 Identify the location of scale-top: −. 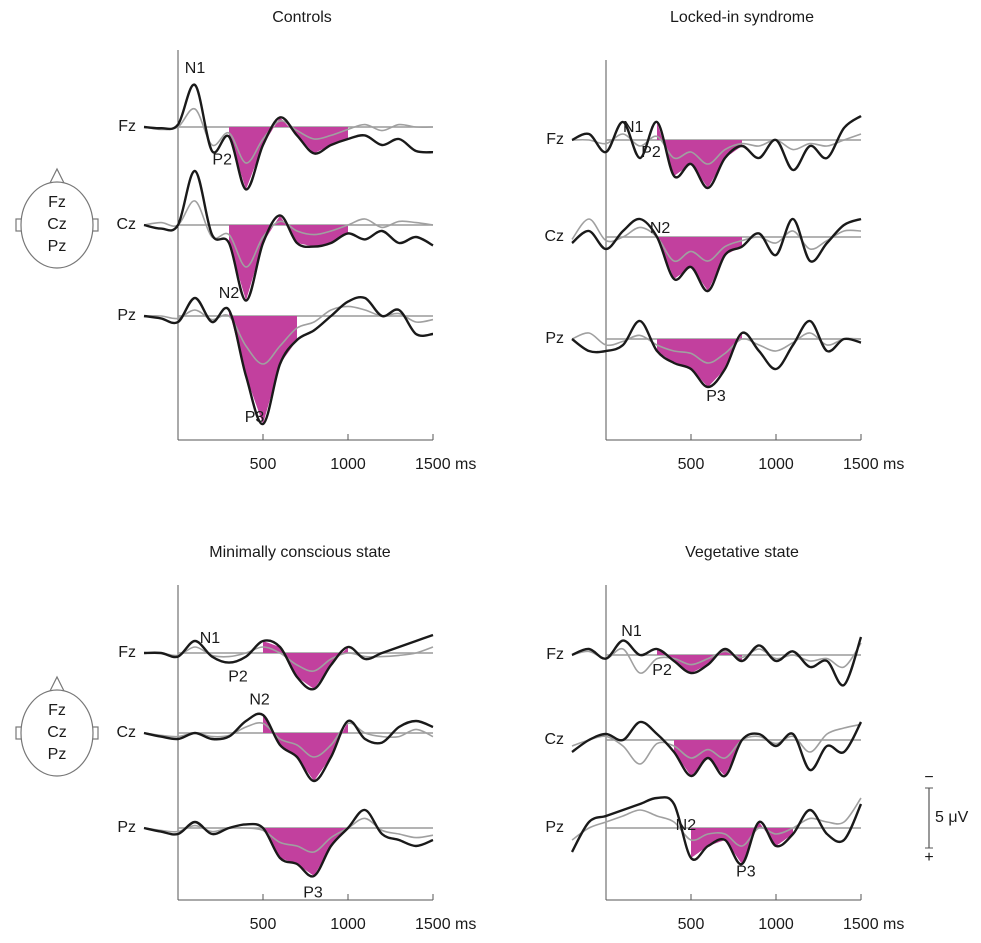
(928, 777).